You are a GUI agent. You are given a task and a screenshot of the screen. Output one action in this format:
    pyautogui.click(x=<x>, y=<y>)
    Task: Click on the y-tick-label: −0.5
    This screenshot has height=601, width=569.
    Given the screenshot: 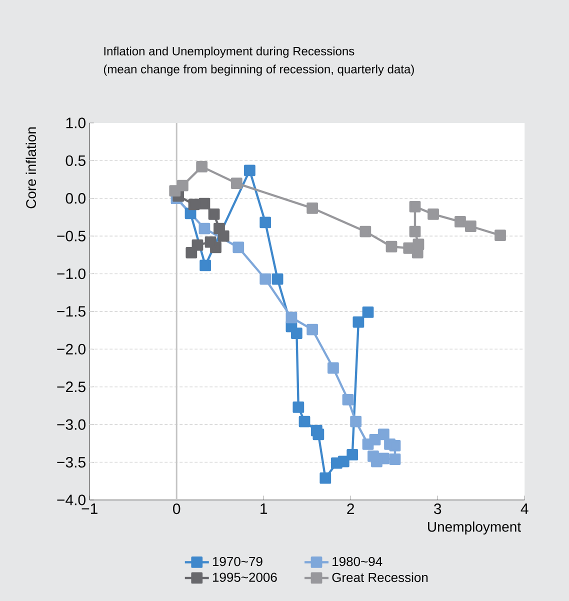 What is the action you would take?
    pyautogui.click(x=71, y=236)
    